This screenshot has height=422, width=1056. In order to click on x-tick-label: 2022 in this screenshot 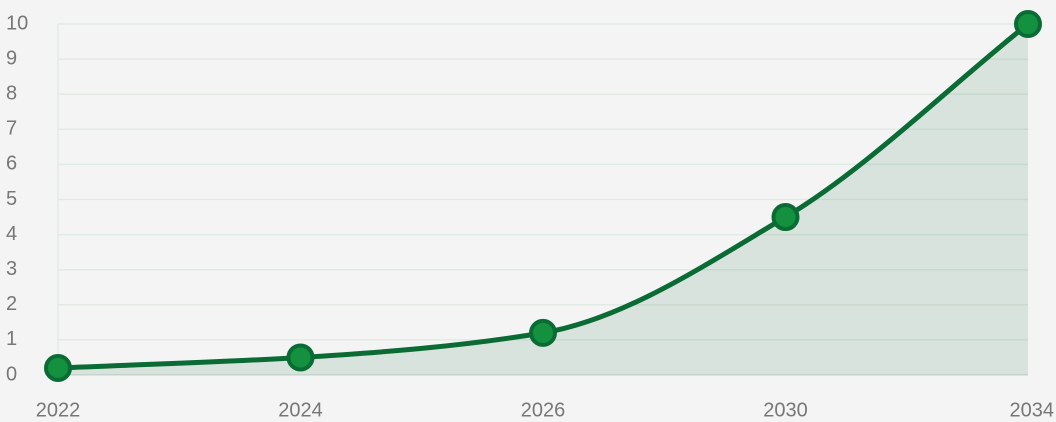, I will do `click(58, 410)`.